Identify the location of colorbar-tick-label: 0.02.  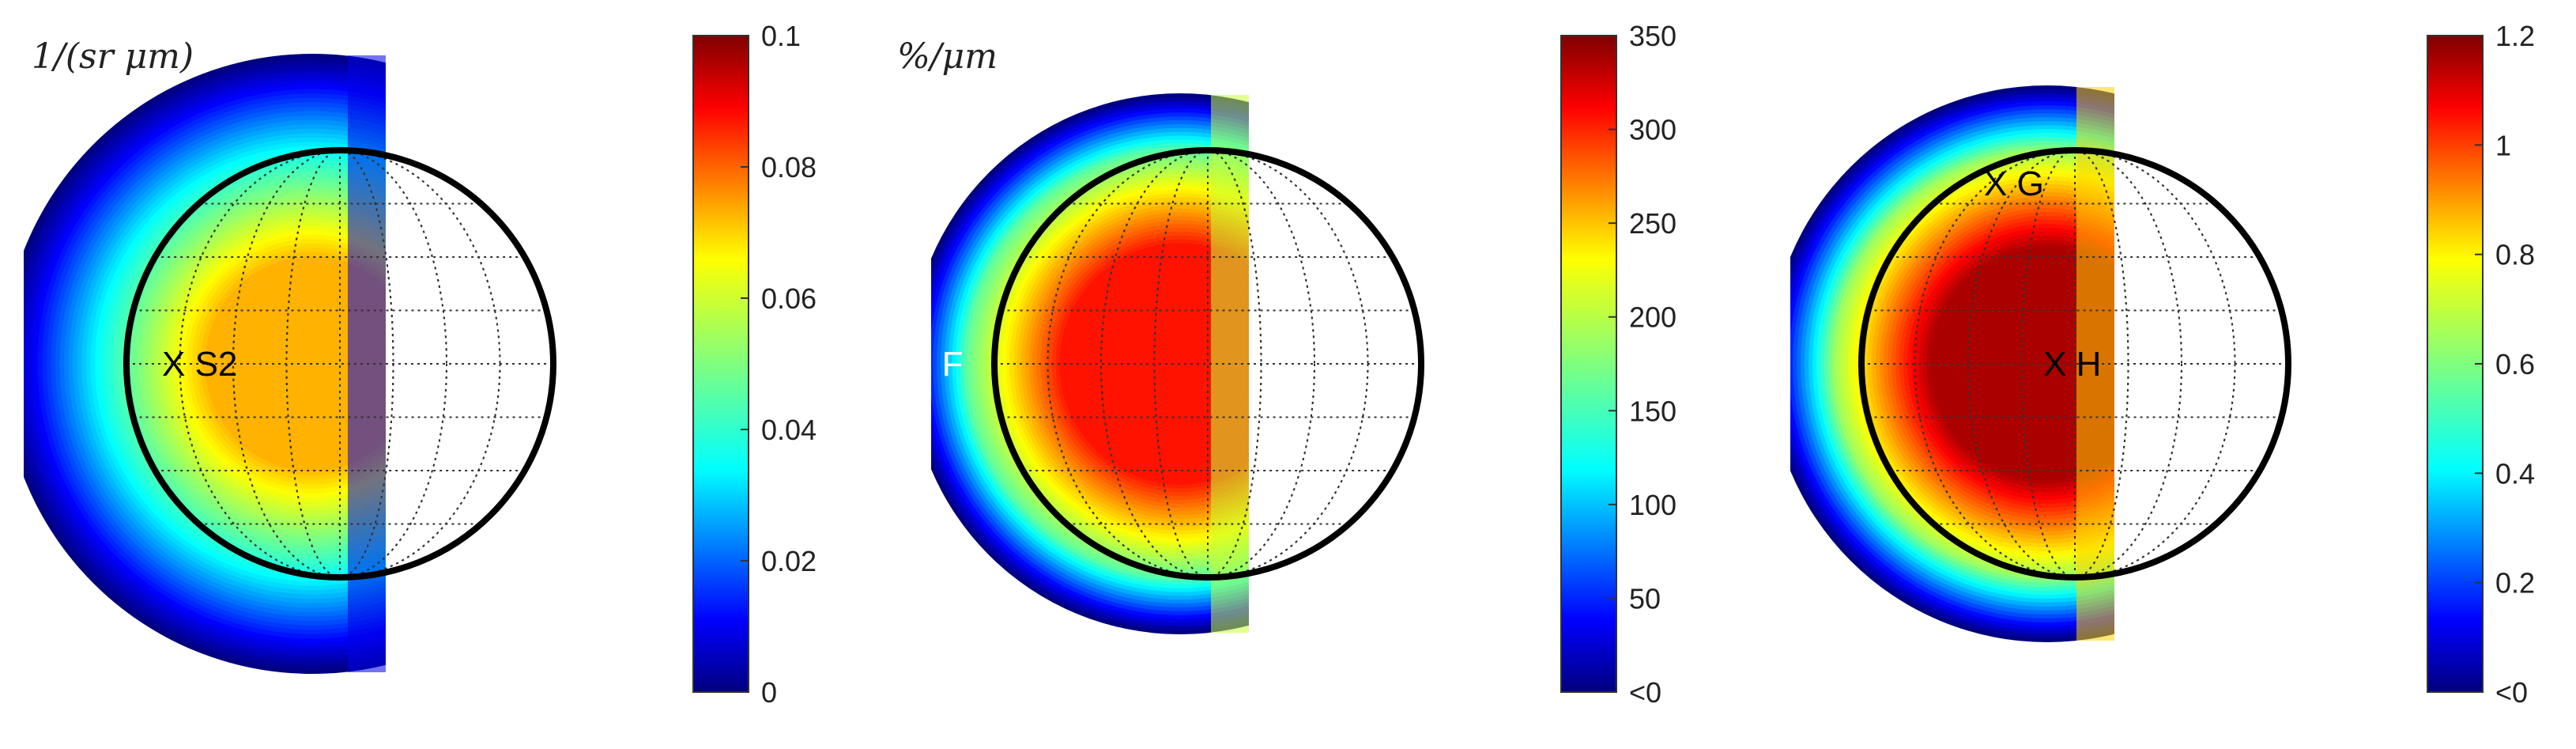
(789, 561).